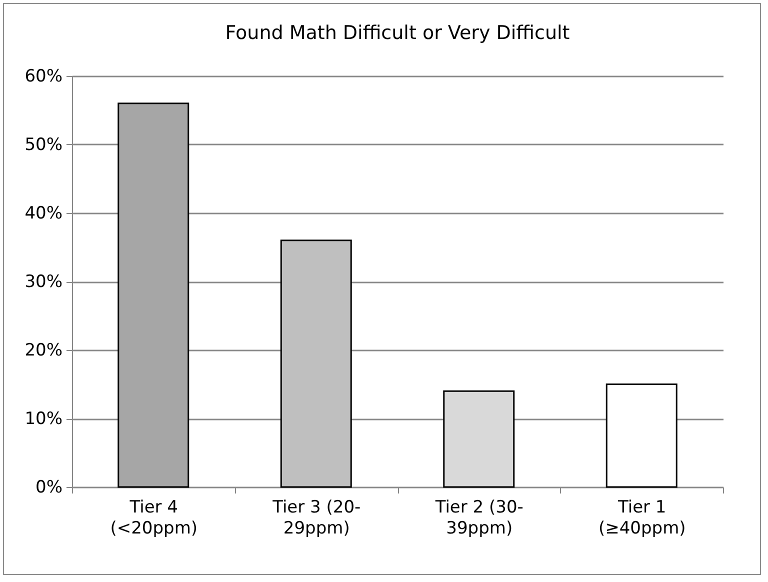  What do you see at coordinates (43, 214) in the screenshot?
I see `y-tick-label: 40%` at bounding box center [43, 214].